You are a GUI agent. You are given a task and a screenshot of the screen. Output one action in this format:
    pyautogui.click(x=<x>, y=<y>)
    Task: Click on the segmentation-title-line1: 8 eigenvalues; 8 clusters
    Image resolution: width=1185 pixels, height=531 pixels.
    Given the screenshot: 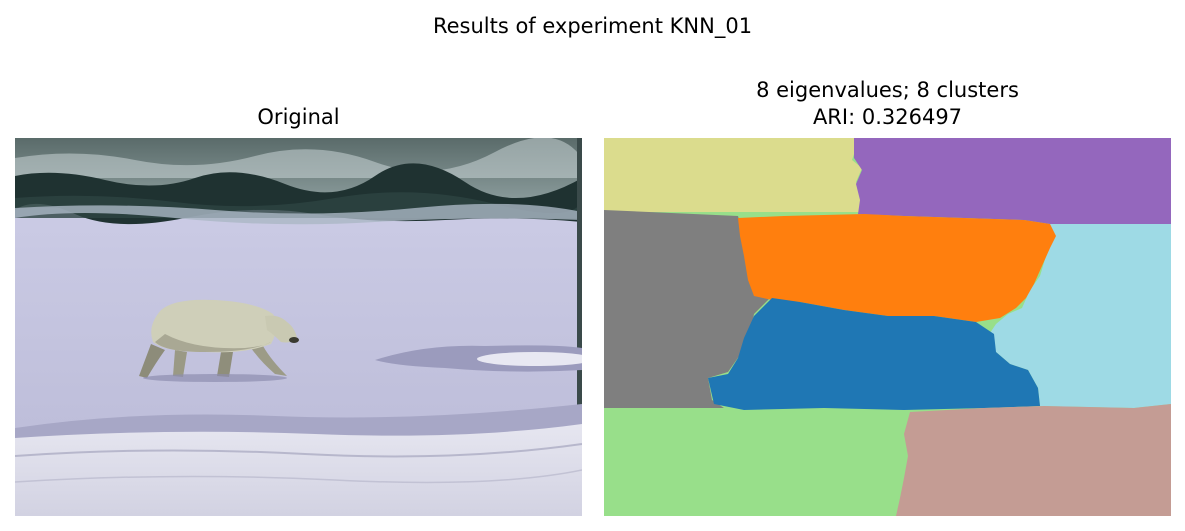 What is the action you would take?
    pyautogui.click(x=887, y=90)
    